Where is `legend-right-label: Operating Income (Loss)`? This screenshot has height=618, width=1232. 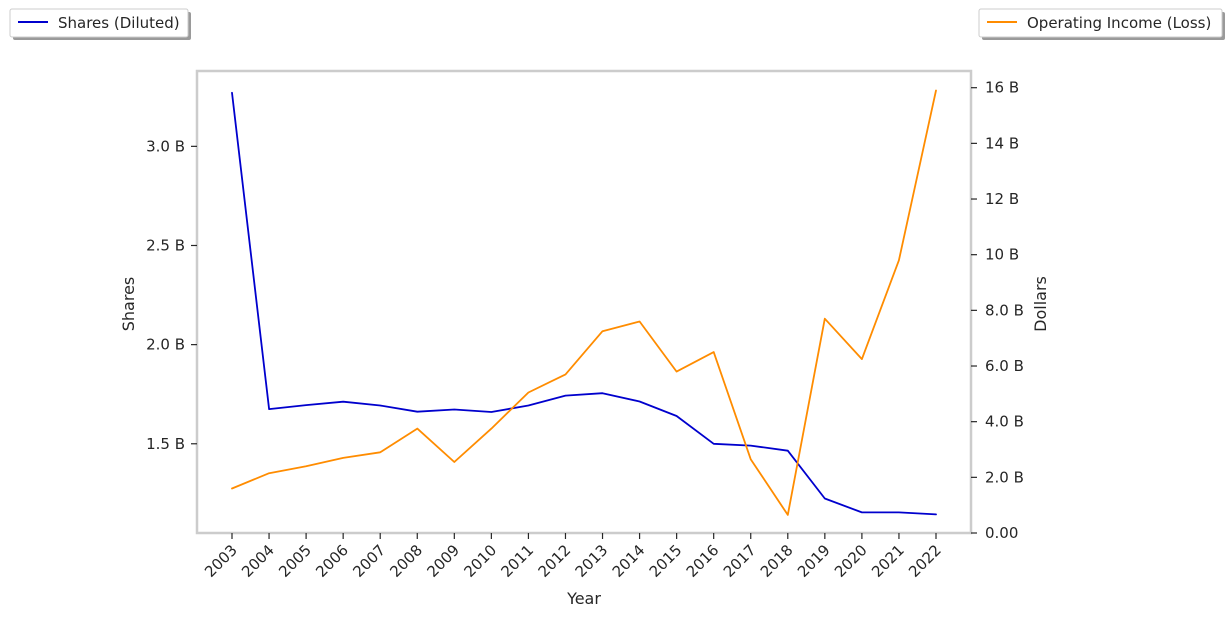 legend-right-label: Operating Income (Loss) is located at coordinates (1119, 23).